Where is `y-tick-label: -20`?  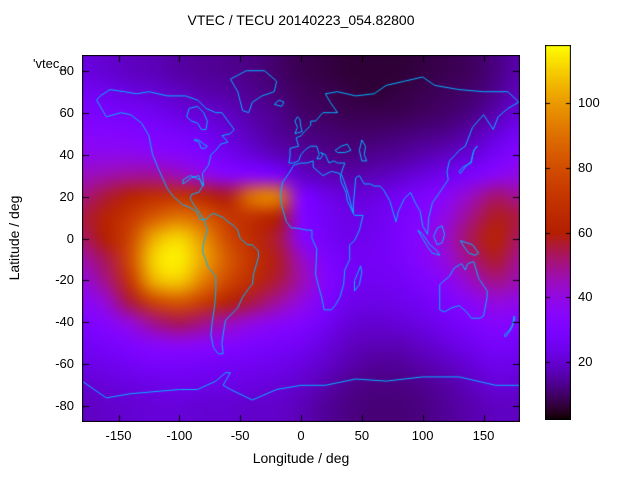 y-tick-label: -20 is located at coordinates (64, 280).